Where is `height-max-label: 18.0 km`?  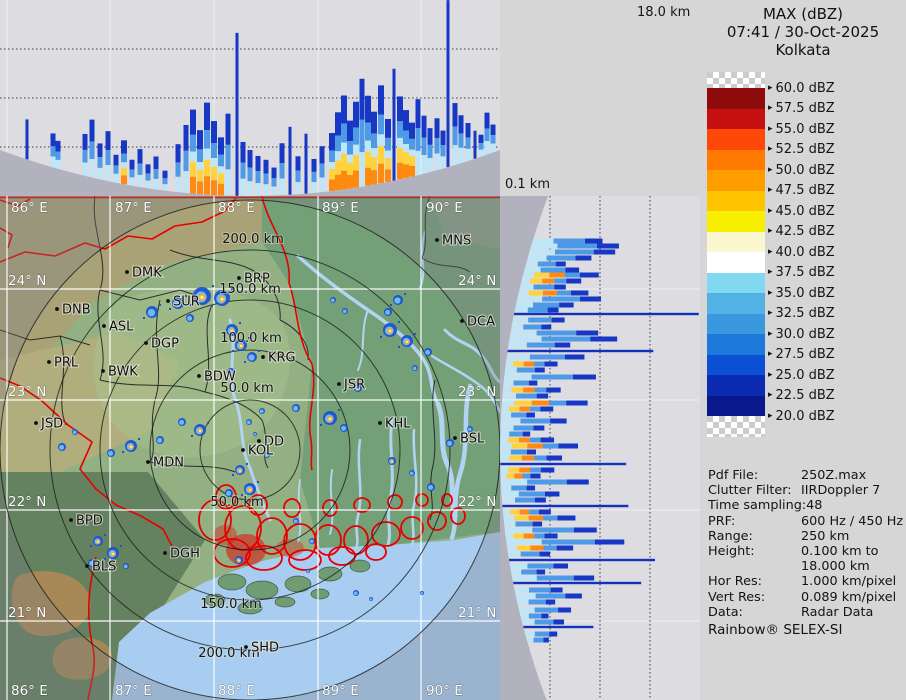
height-max-label: 18.0 km is located at coordinates (664, 12).